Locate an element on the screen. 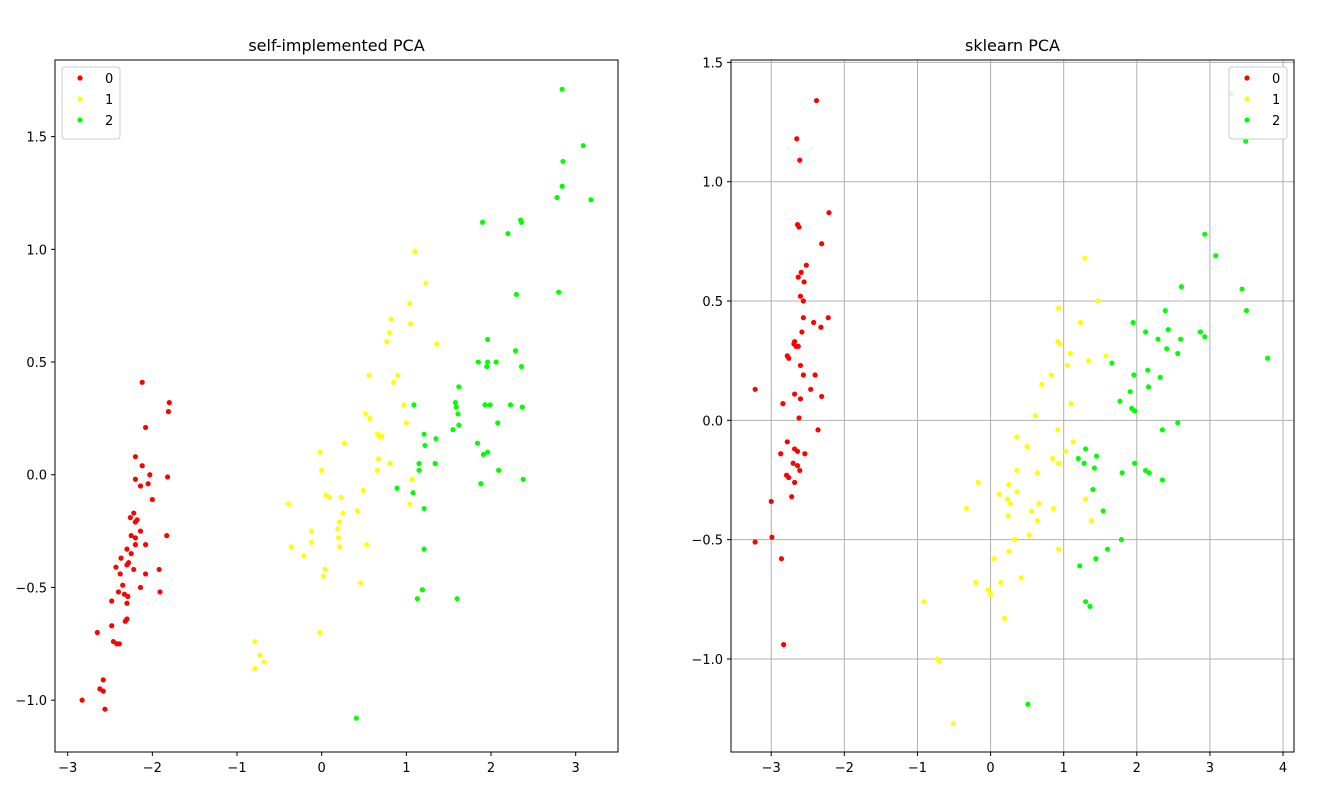 The image size is (1329, 792). right-x-tick-label: 4 is located at coordinates (1283, 768).